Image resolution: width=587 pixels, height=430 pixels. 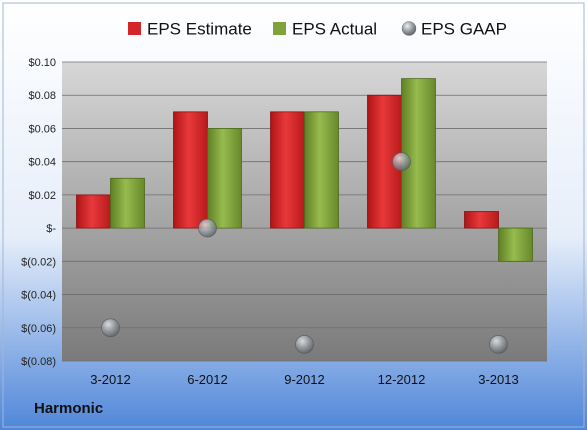 What do you see at coordinates (42, 63) in the screenshot?
I see `y-tick-label: $0.10` at bounding box center [42, 63].